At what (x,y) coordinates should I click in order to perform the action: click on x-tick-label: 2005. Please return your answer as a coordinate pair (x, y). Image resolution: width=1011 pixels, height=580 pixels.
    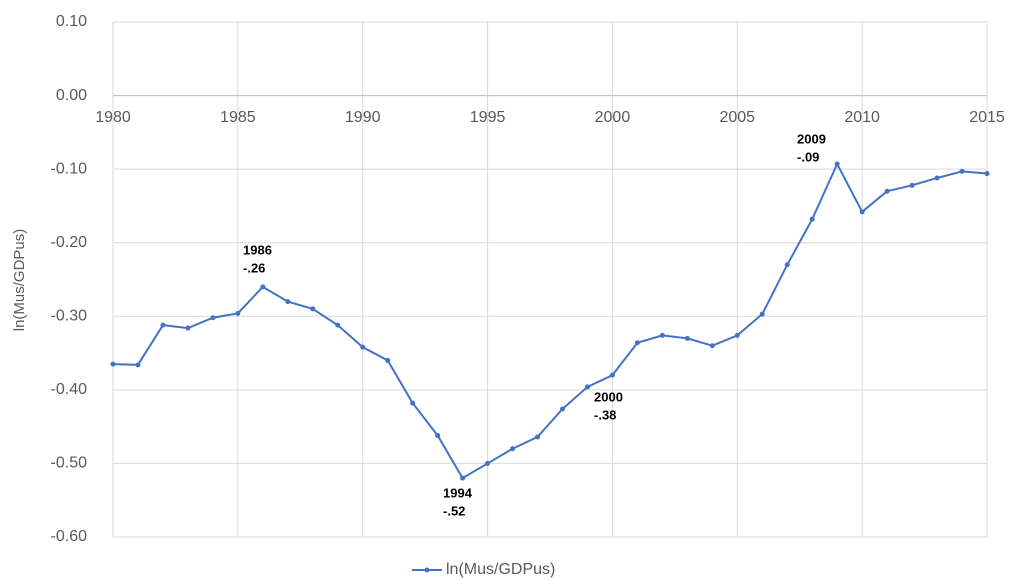
    Looking at the image, I should click on (737, 117).